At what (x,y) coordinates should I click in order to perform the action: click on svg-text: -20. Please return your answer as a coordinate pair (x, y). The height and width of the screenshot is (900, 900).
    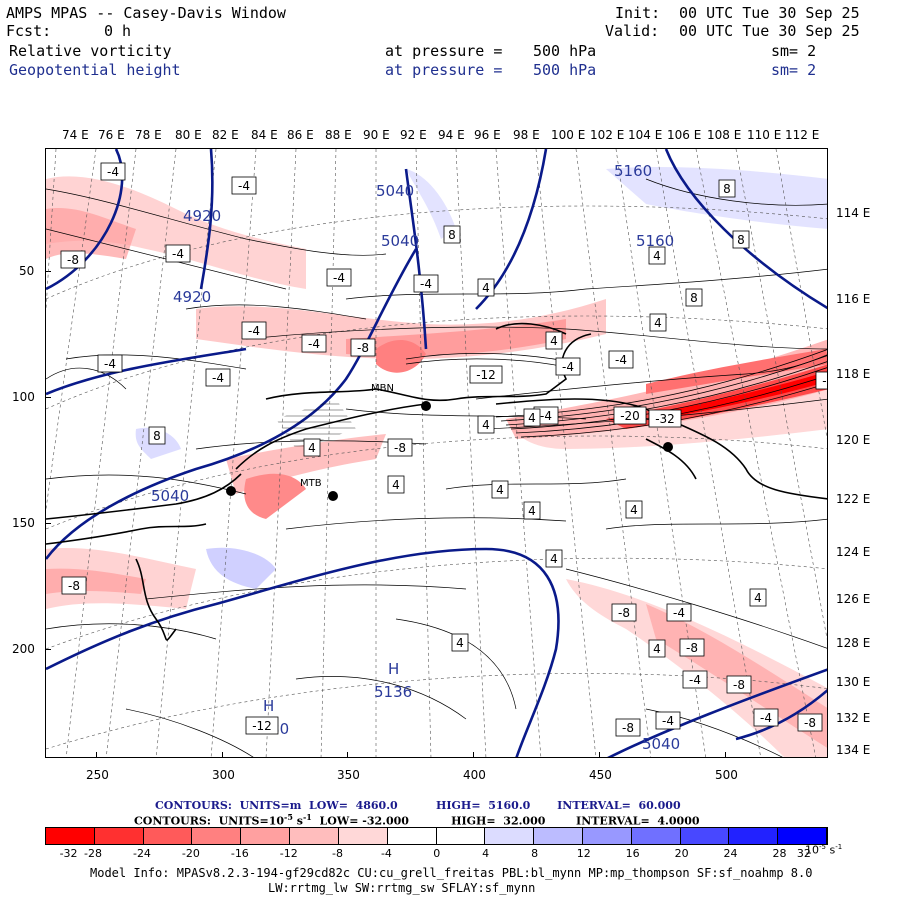
    Looking at the image, I should click on (630, 416).